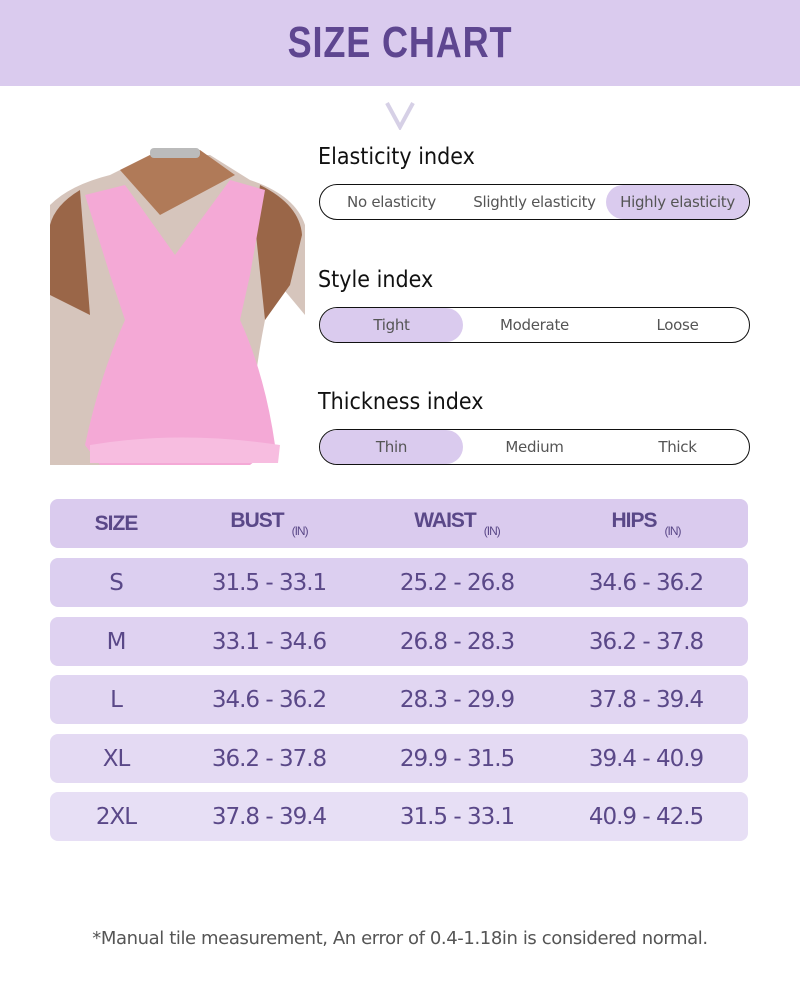  What do you see at coordinates (457, 582) in the screenshot?
I see `table-cell: 25.2 - 26.8` at bounding box center [457, 582].